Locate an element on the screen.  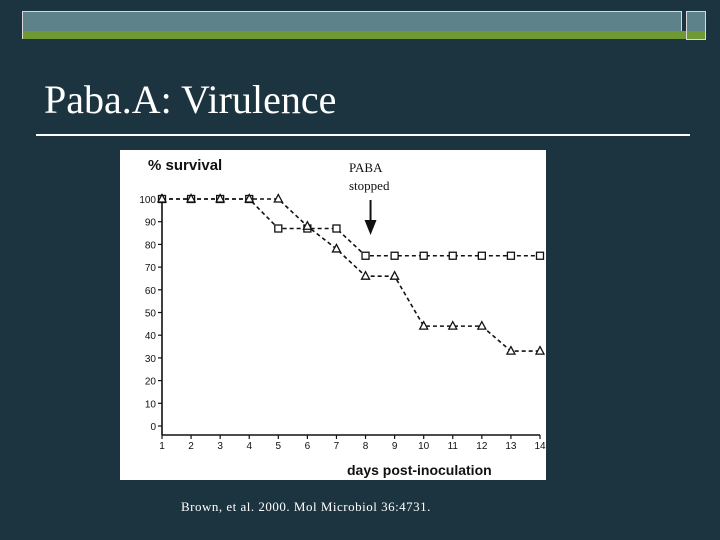
y-tick-label: 70 is located at coordinates (151, 268).